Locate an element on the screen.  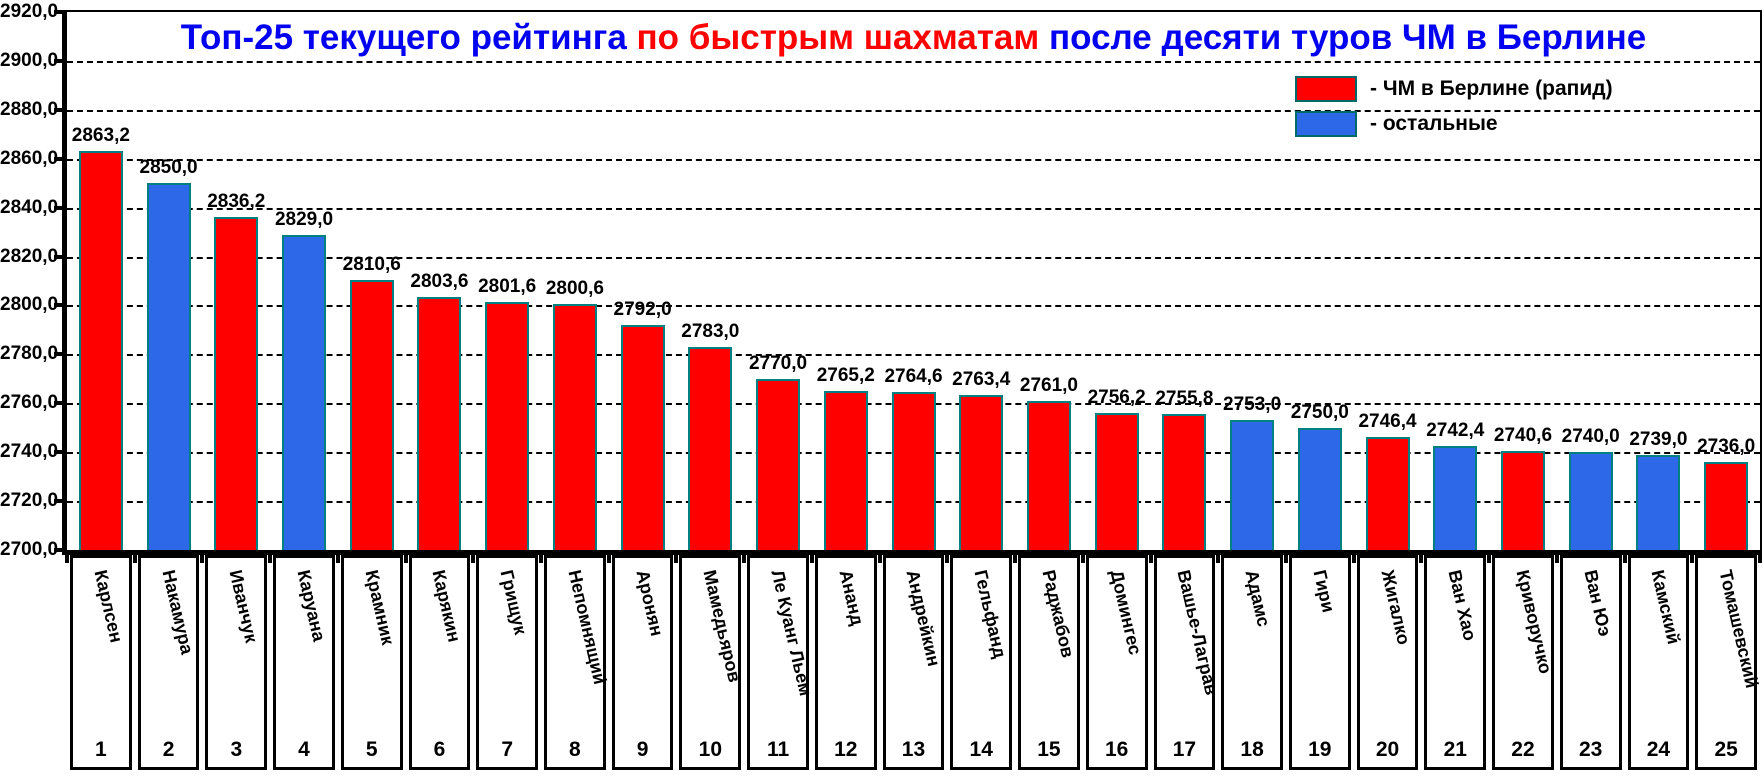
category-rank-label: 7 is located at coordinates (507, 749).